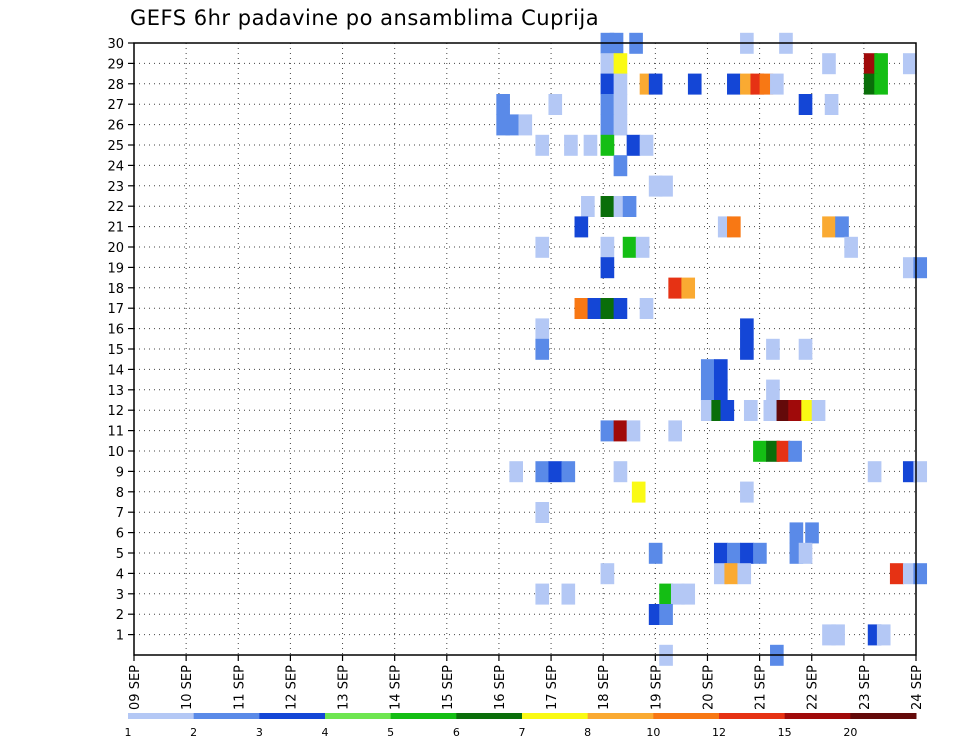 The image size is (960, 742). I want to click on x-tick-label: 16 SEP, so click(500, 687).